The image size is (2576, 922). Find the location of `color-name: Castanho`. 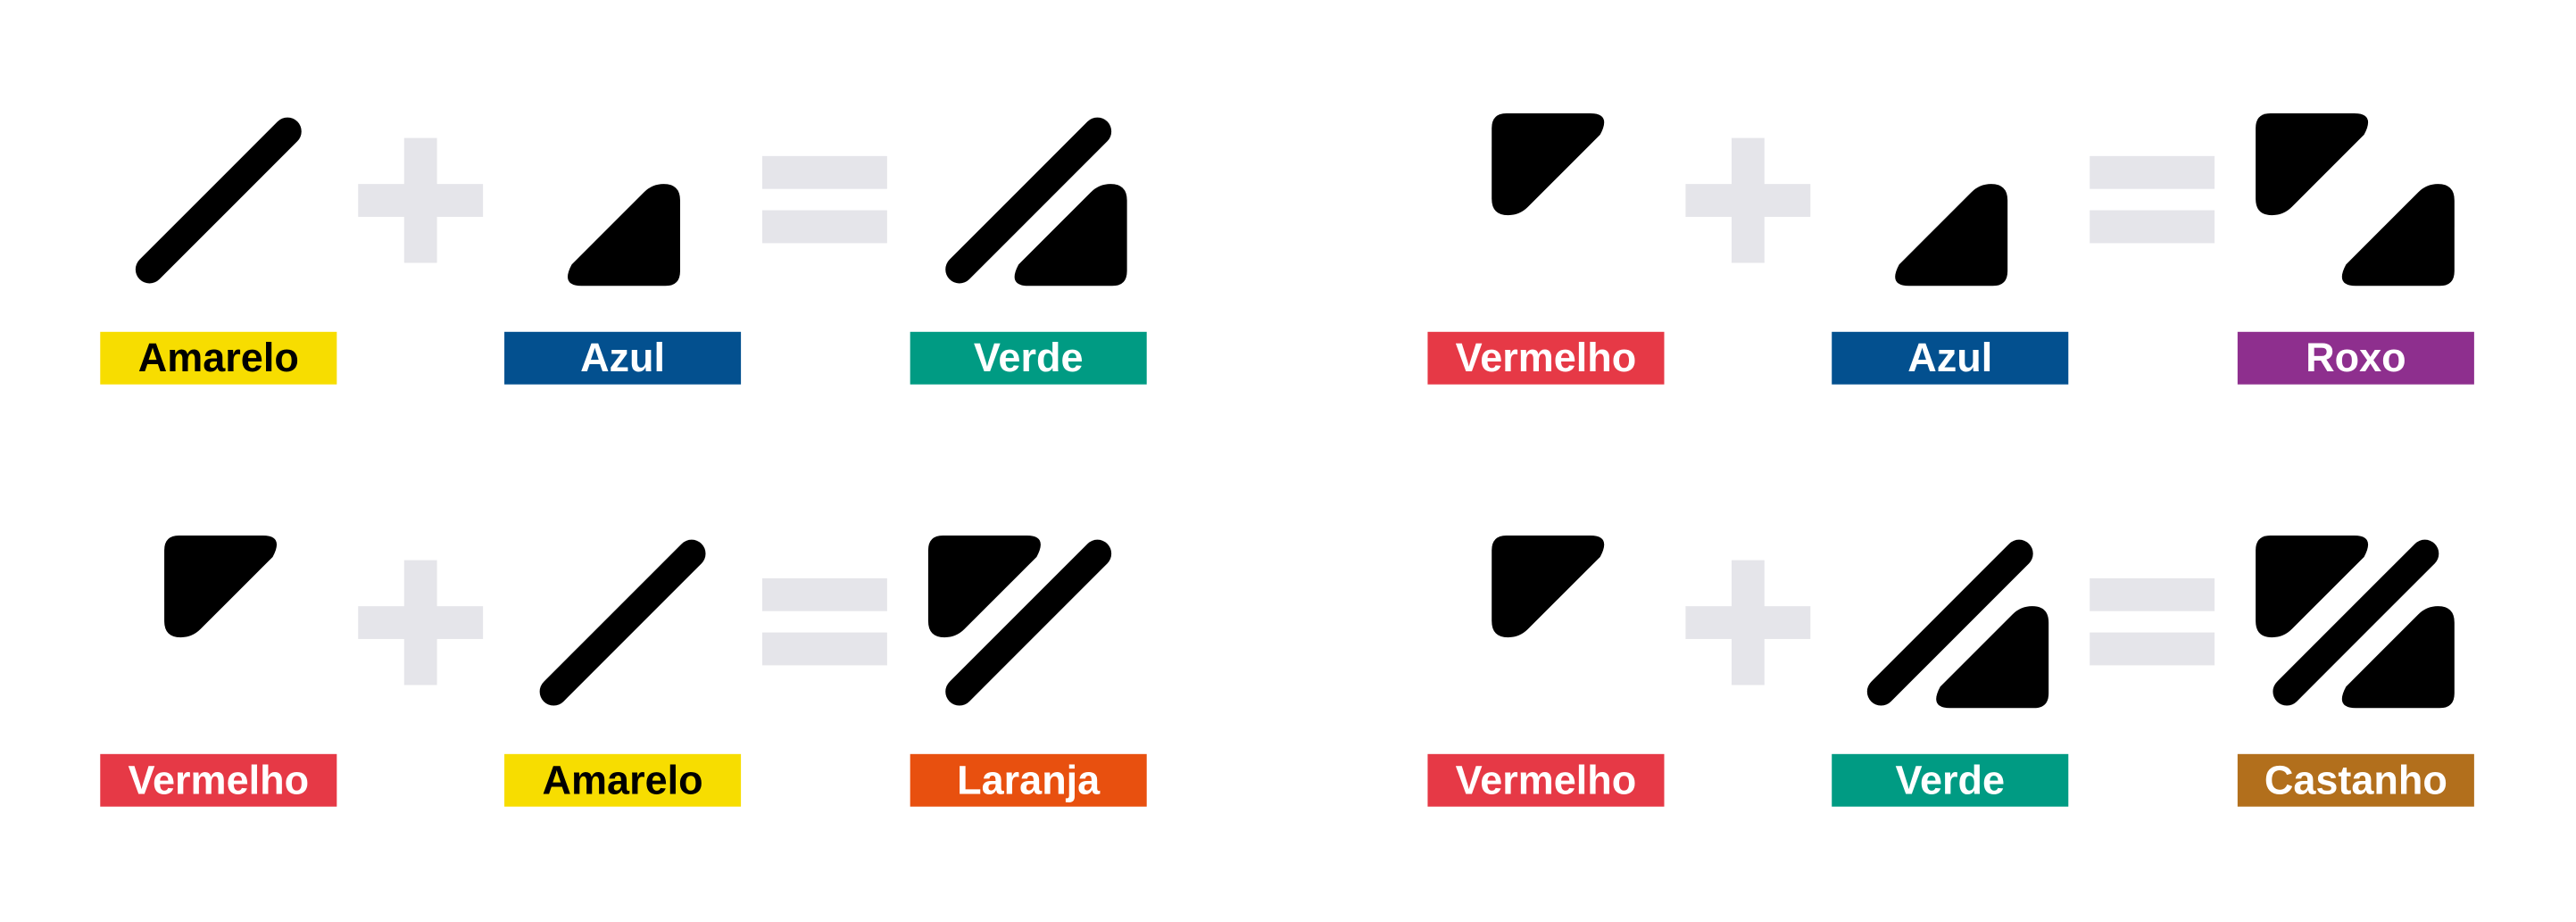

color-name: Castanho is located at coordinates (2355, 780).